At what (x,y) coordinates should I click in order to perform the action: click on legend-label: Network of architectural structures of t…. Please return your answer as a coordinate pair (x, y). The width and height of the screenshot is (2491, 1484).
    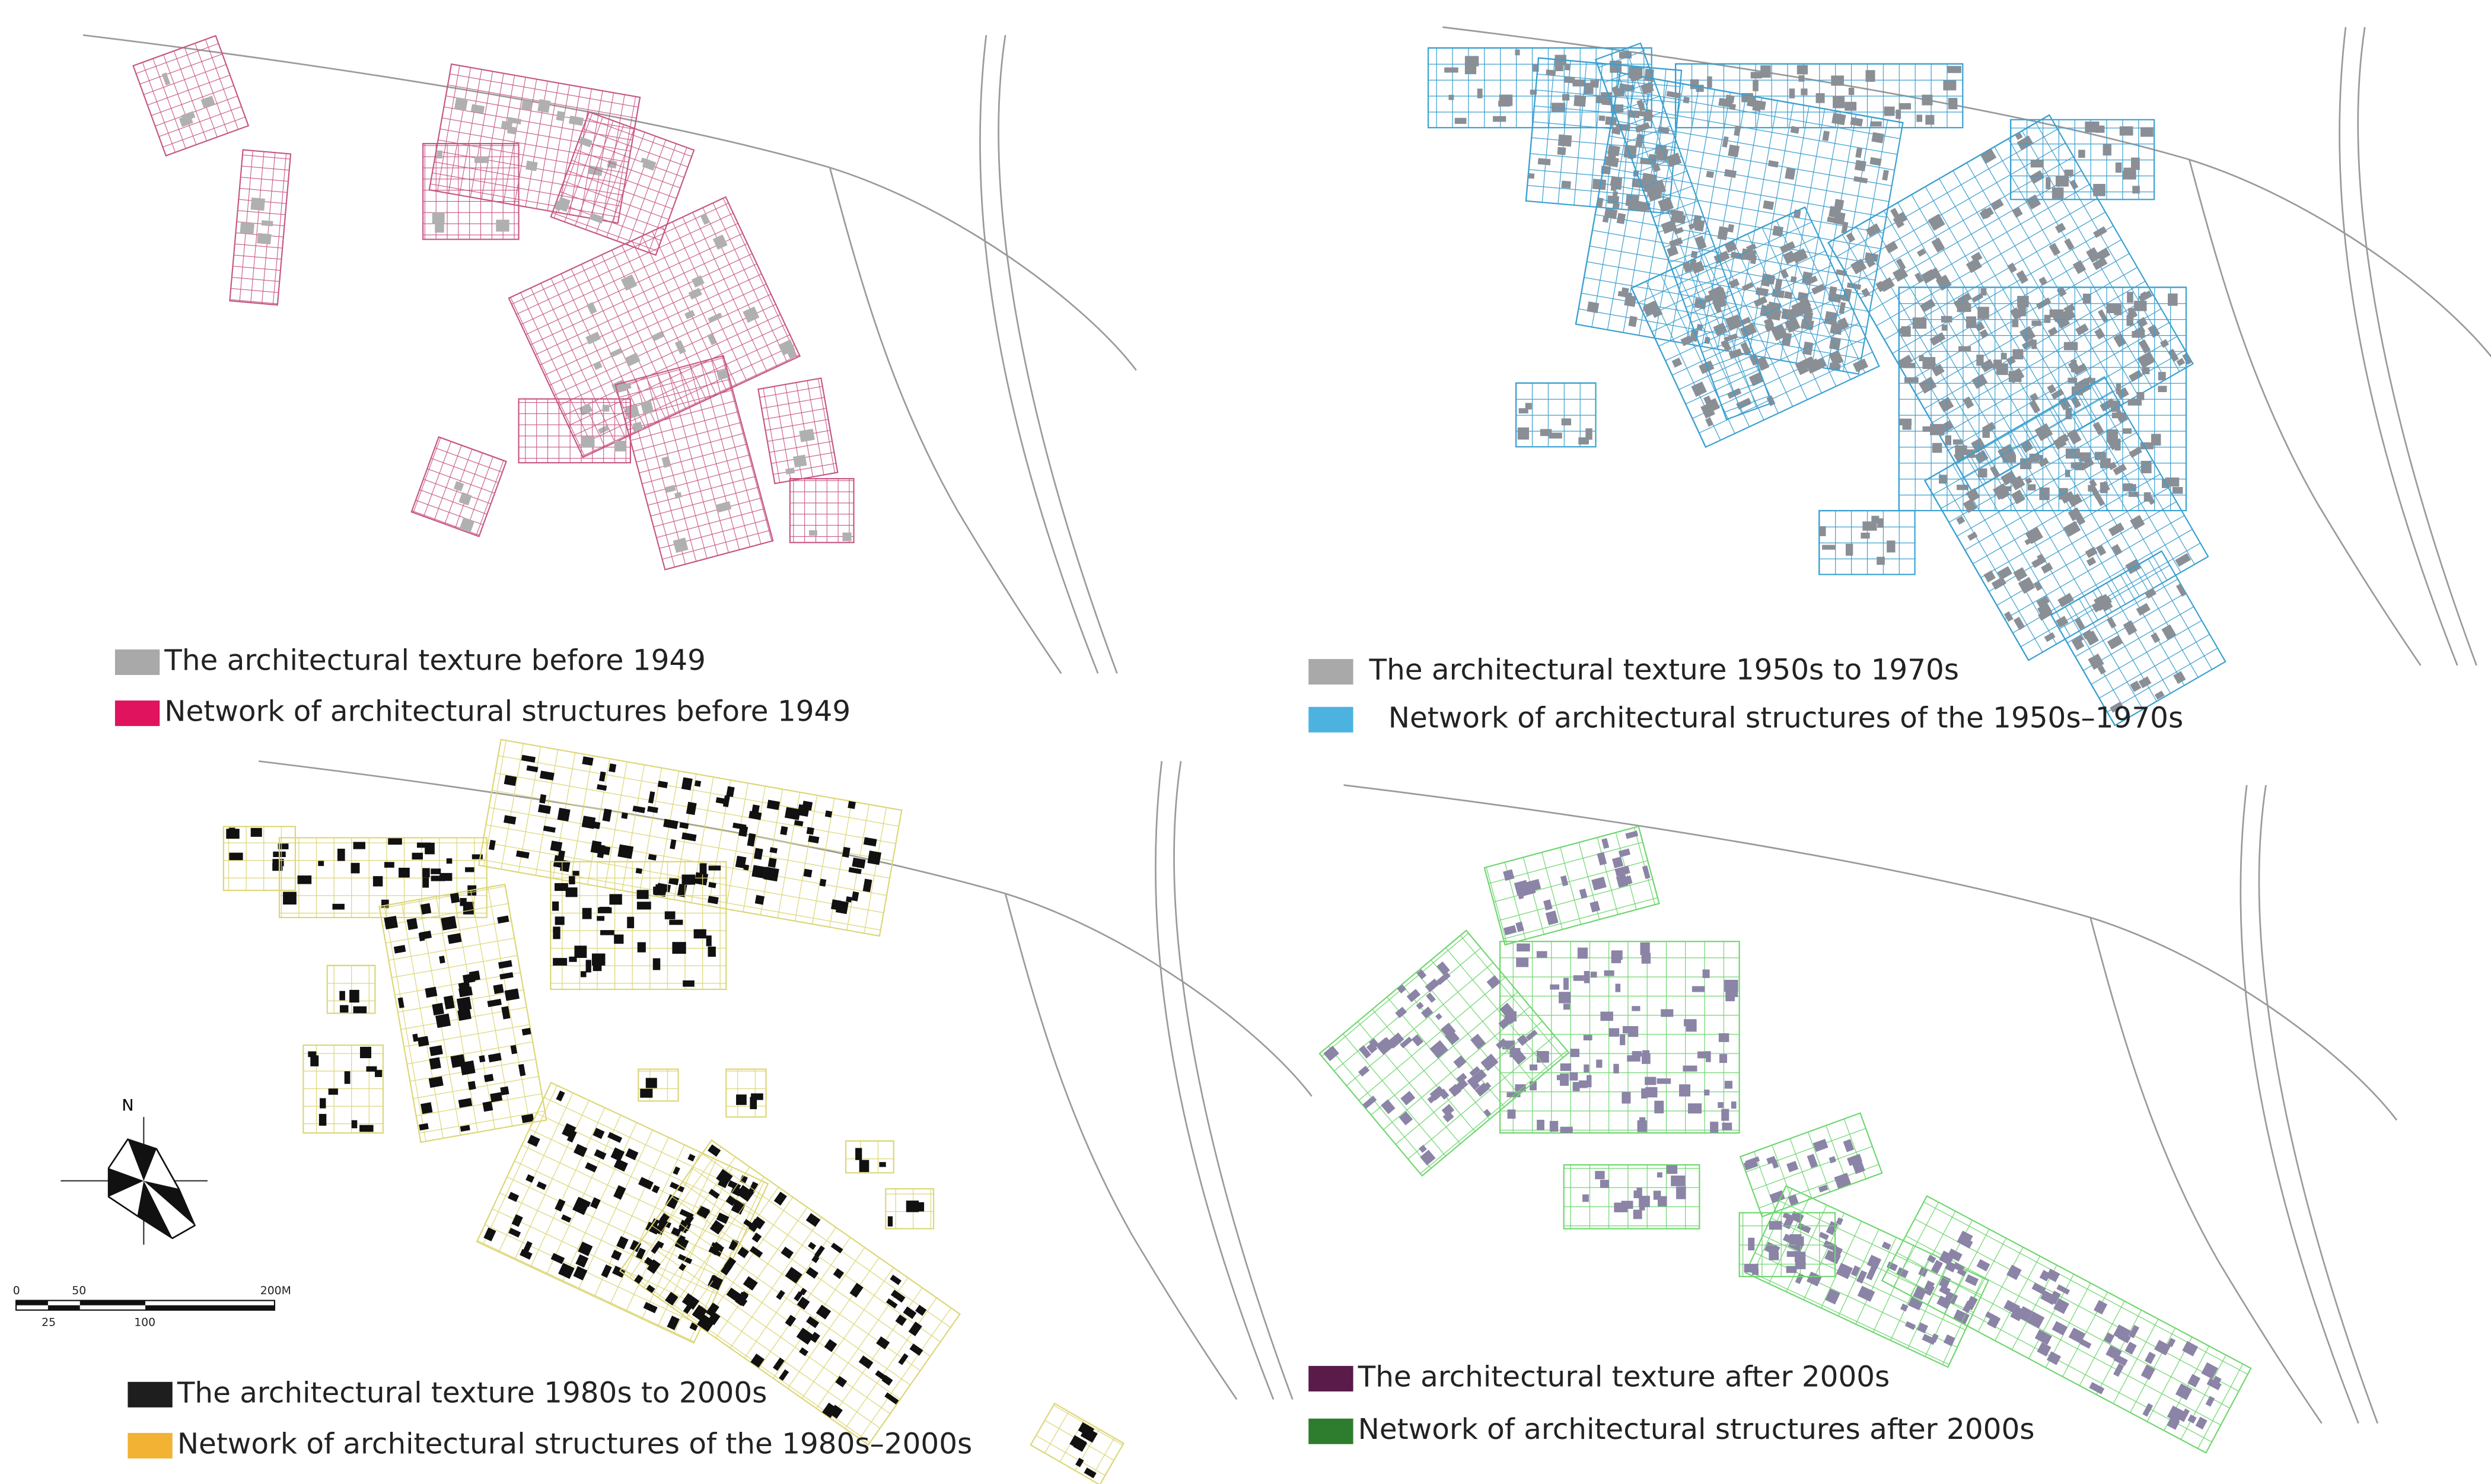
    Looking at the image, I should click on (575, 1444).